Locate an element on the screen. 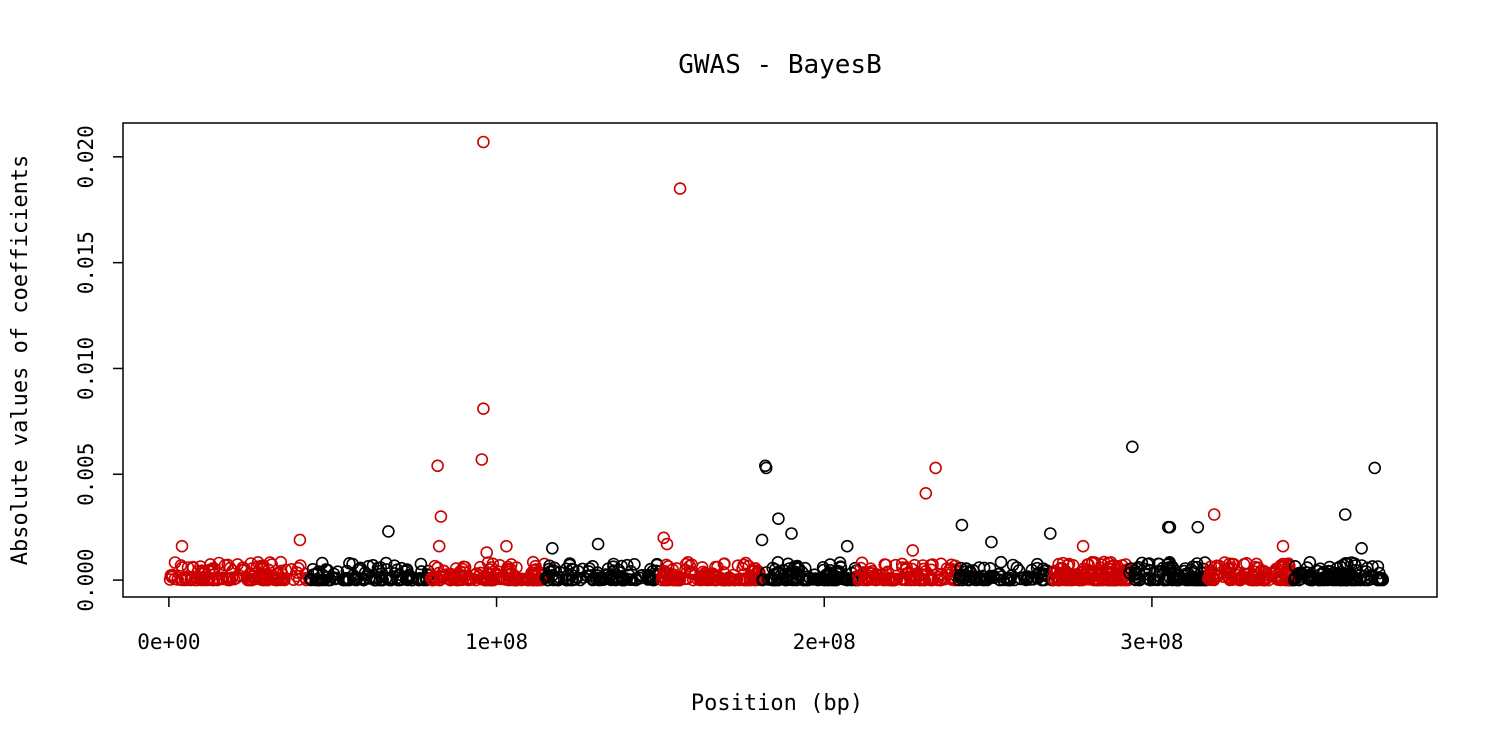 The height and width of the screenshot is (750, 1500). y-tick-label: 0.005 is located at coordinates (86, 474).